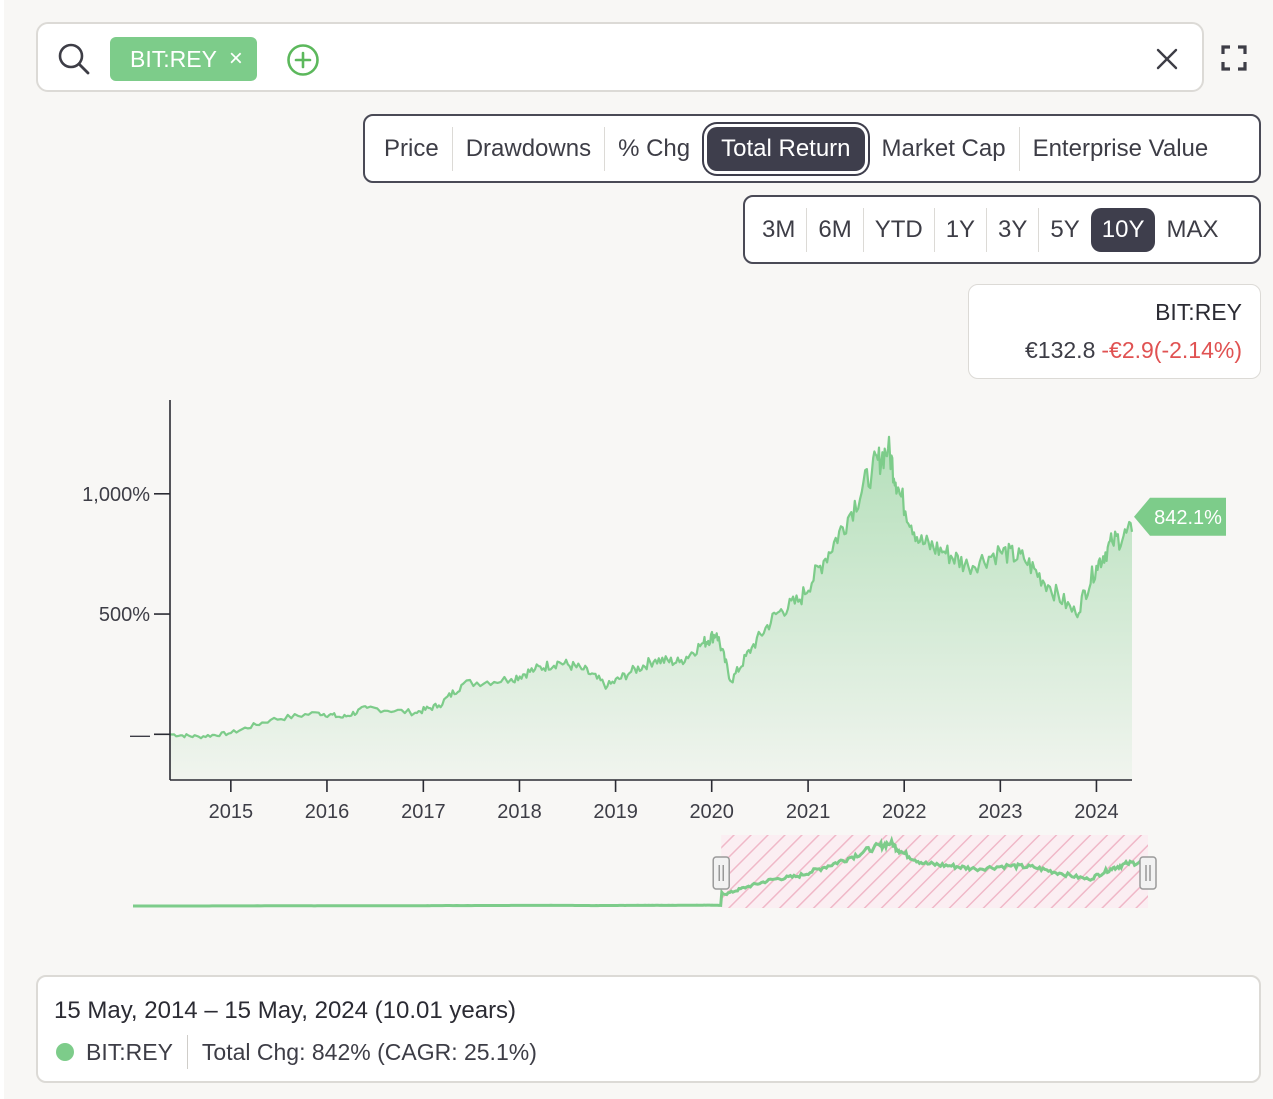 The height and width of the screenshot is (1099, 1273). Describe the element at coordinates (235, 58) in the screenshot. I see `chip-remove-icon: ×` at that location.